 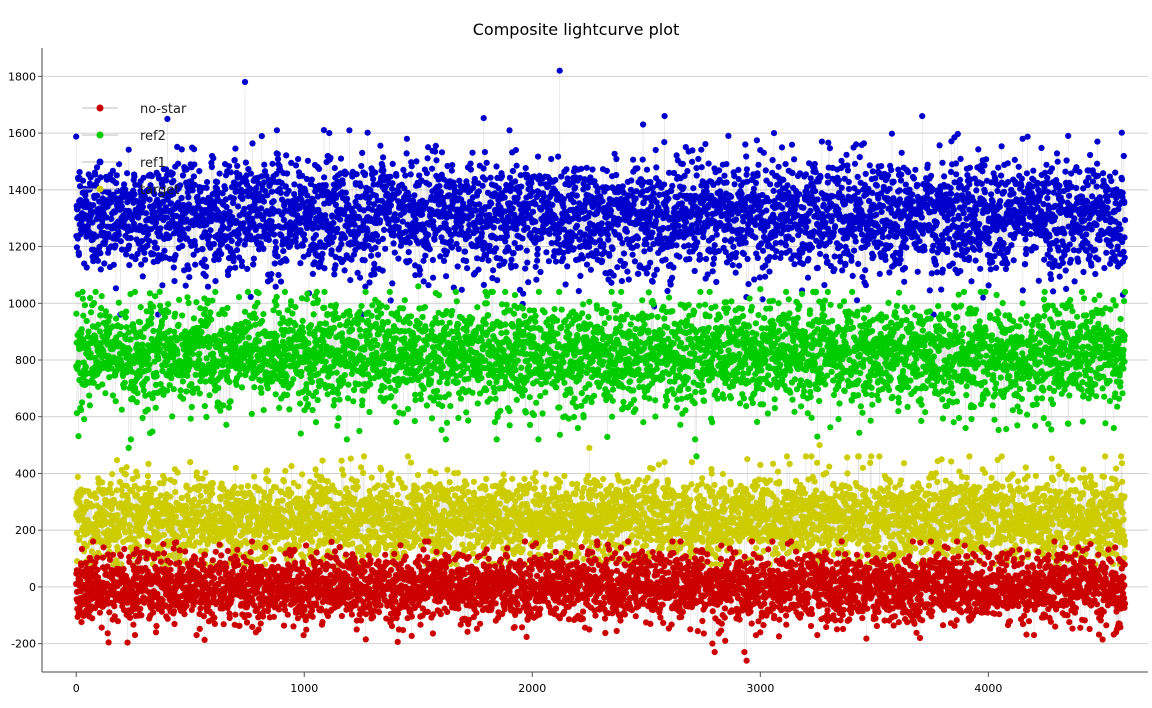 I want to click on x-tick-label: 3000, so click(x=760, y=688).